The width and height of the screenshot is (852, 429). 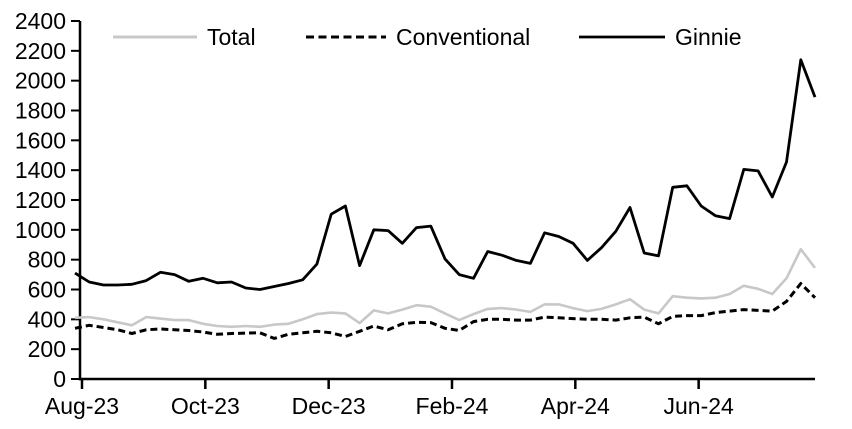 What do you see at coordinates (463, 37) in the screenshot?
I see `legend-label-conventional: Conventional` at bounding box center [463, 37].